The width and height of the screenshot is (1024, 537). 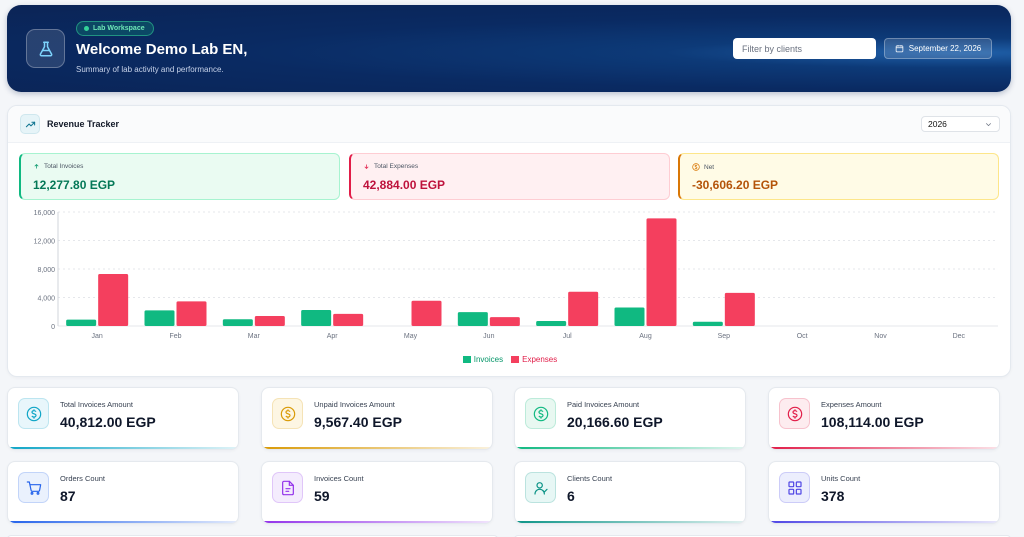 I want to click on stat-card-total-invoices-amount: Total Invoices Amount 40,812.00 EGP, so click(x=123, y=418).